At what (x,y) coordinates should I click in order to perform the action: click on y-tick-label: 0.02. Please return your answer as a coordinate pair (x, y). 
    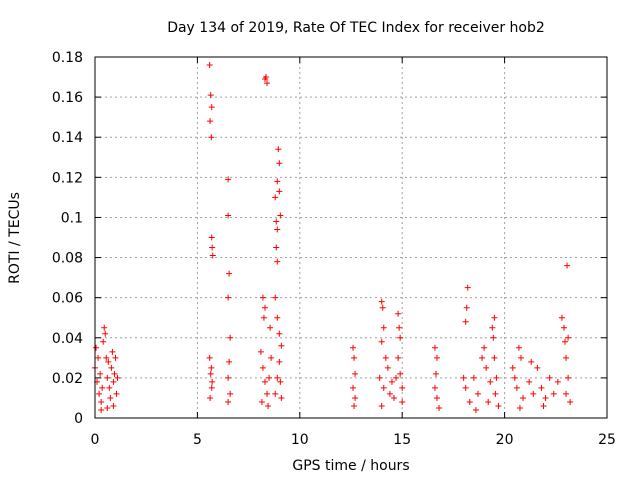
    Looking at the image, I should click on (67, 379).